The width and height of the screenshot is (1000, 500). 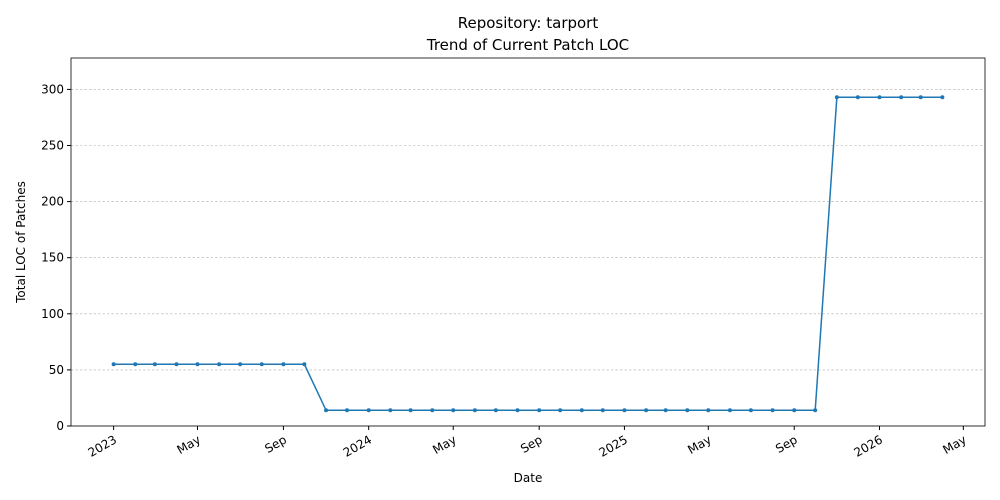 What do you see at coordinates (528, 478) in the screenshot?
I see `x-axis-label: Date` at bounding box center [528, 478].